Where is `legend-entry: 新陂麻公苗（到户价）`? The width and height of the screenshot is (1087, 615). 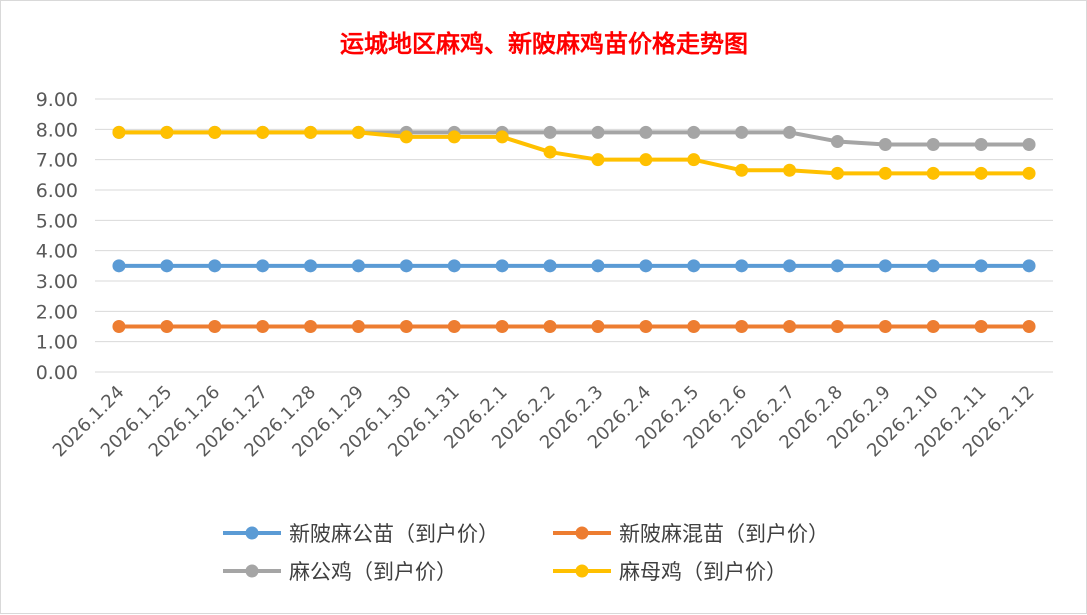
legend-entry: 新陂麻公苗（到户价） is located at coordinates (361, 534).